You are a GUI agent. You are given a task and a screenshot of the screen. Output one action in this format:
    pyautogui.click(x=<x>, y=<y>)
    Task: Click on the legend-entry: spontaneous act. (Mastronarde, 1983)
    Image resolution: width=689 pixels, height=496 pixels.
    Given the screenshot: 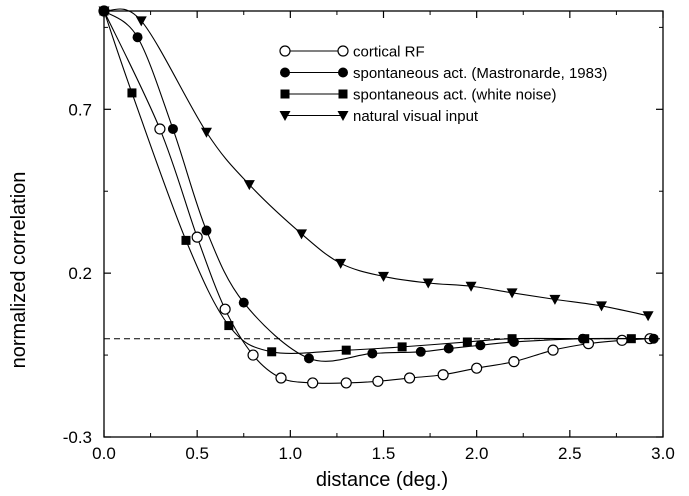 What is the action you would take?
    pyautogui.click(x=443, y=73)
    